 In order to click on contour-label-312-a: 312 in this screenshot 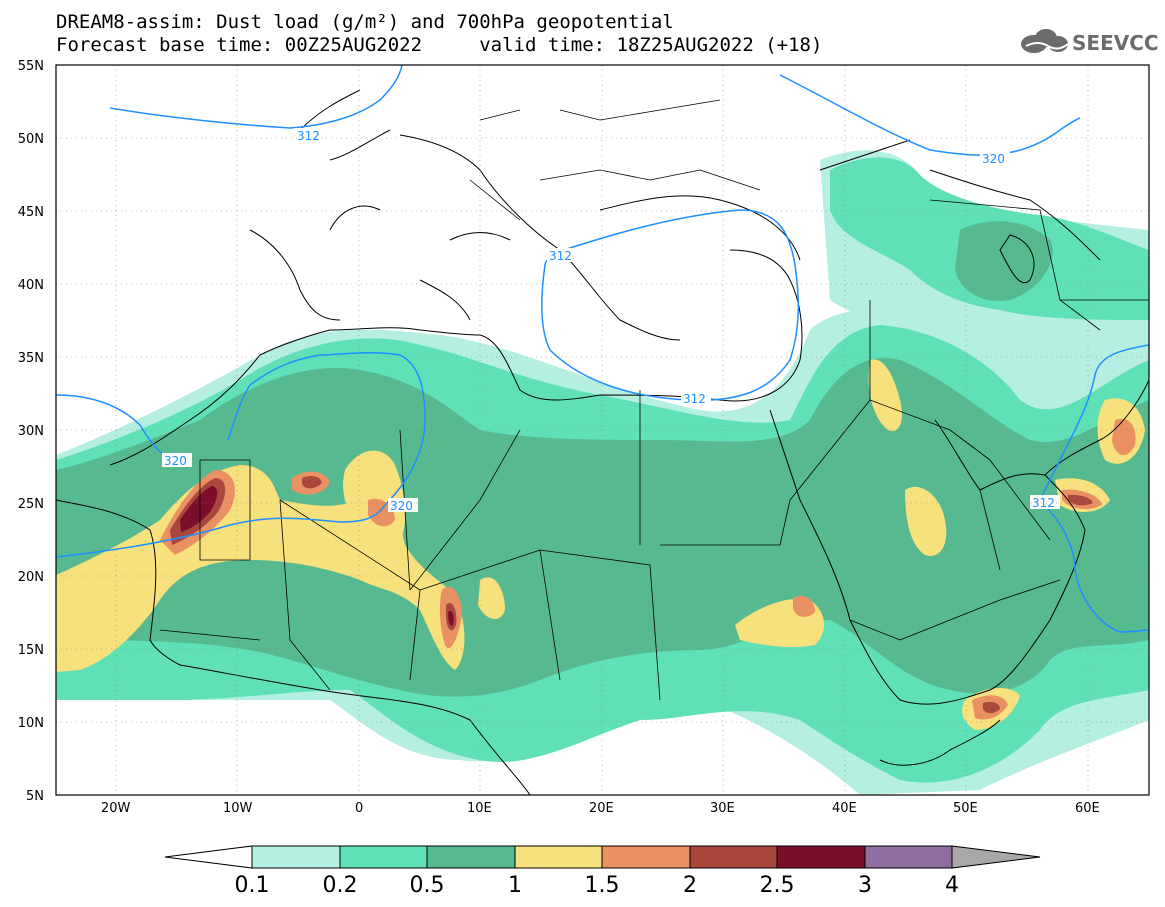, I will do `click(308, 136)`.